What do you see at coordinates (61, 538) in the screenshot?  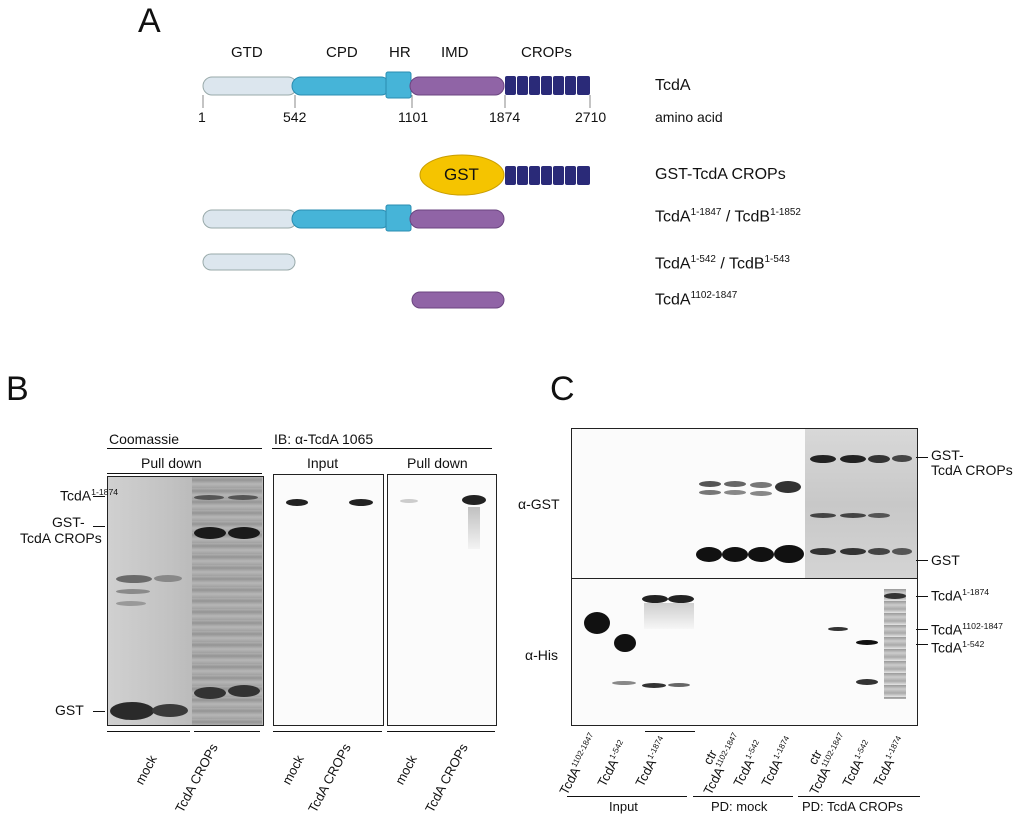 I see `marker-gst-crops-2: TcdA CROPs` at bounding box center [61, 538].